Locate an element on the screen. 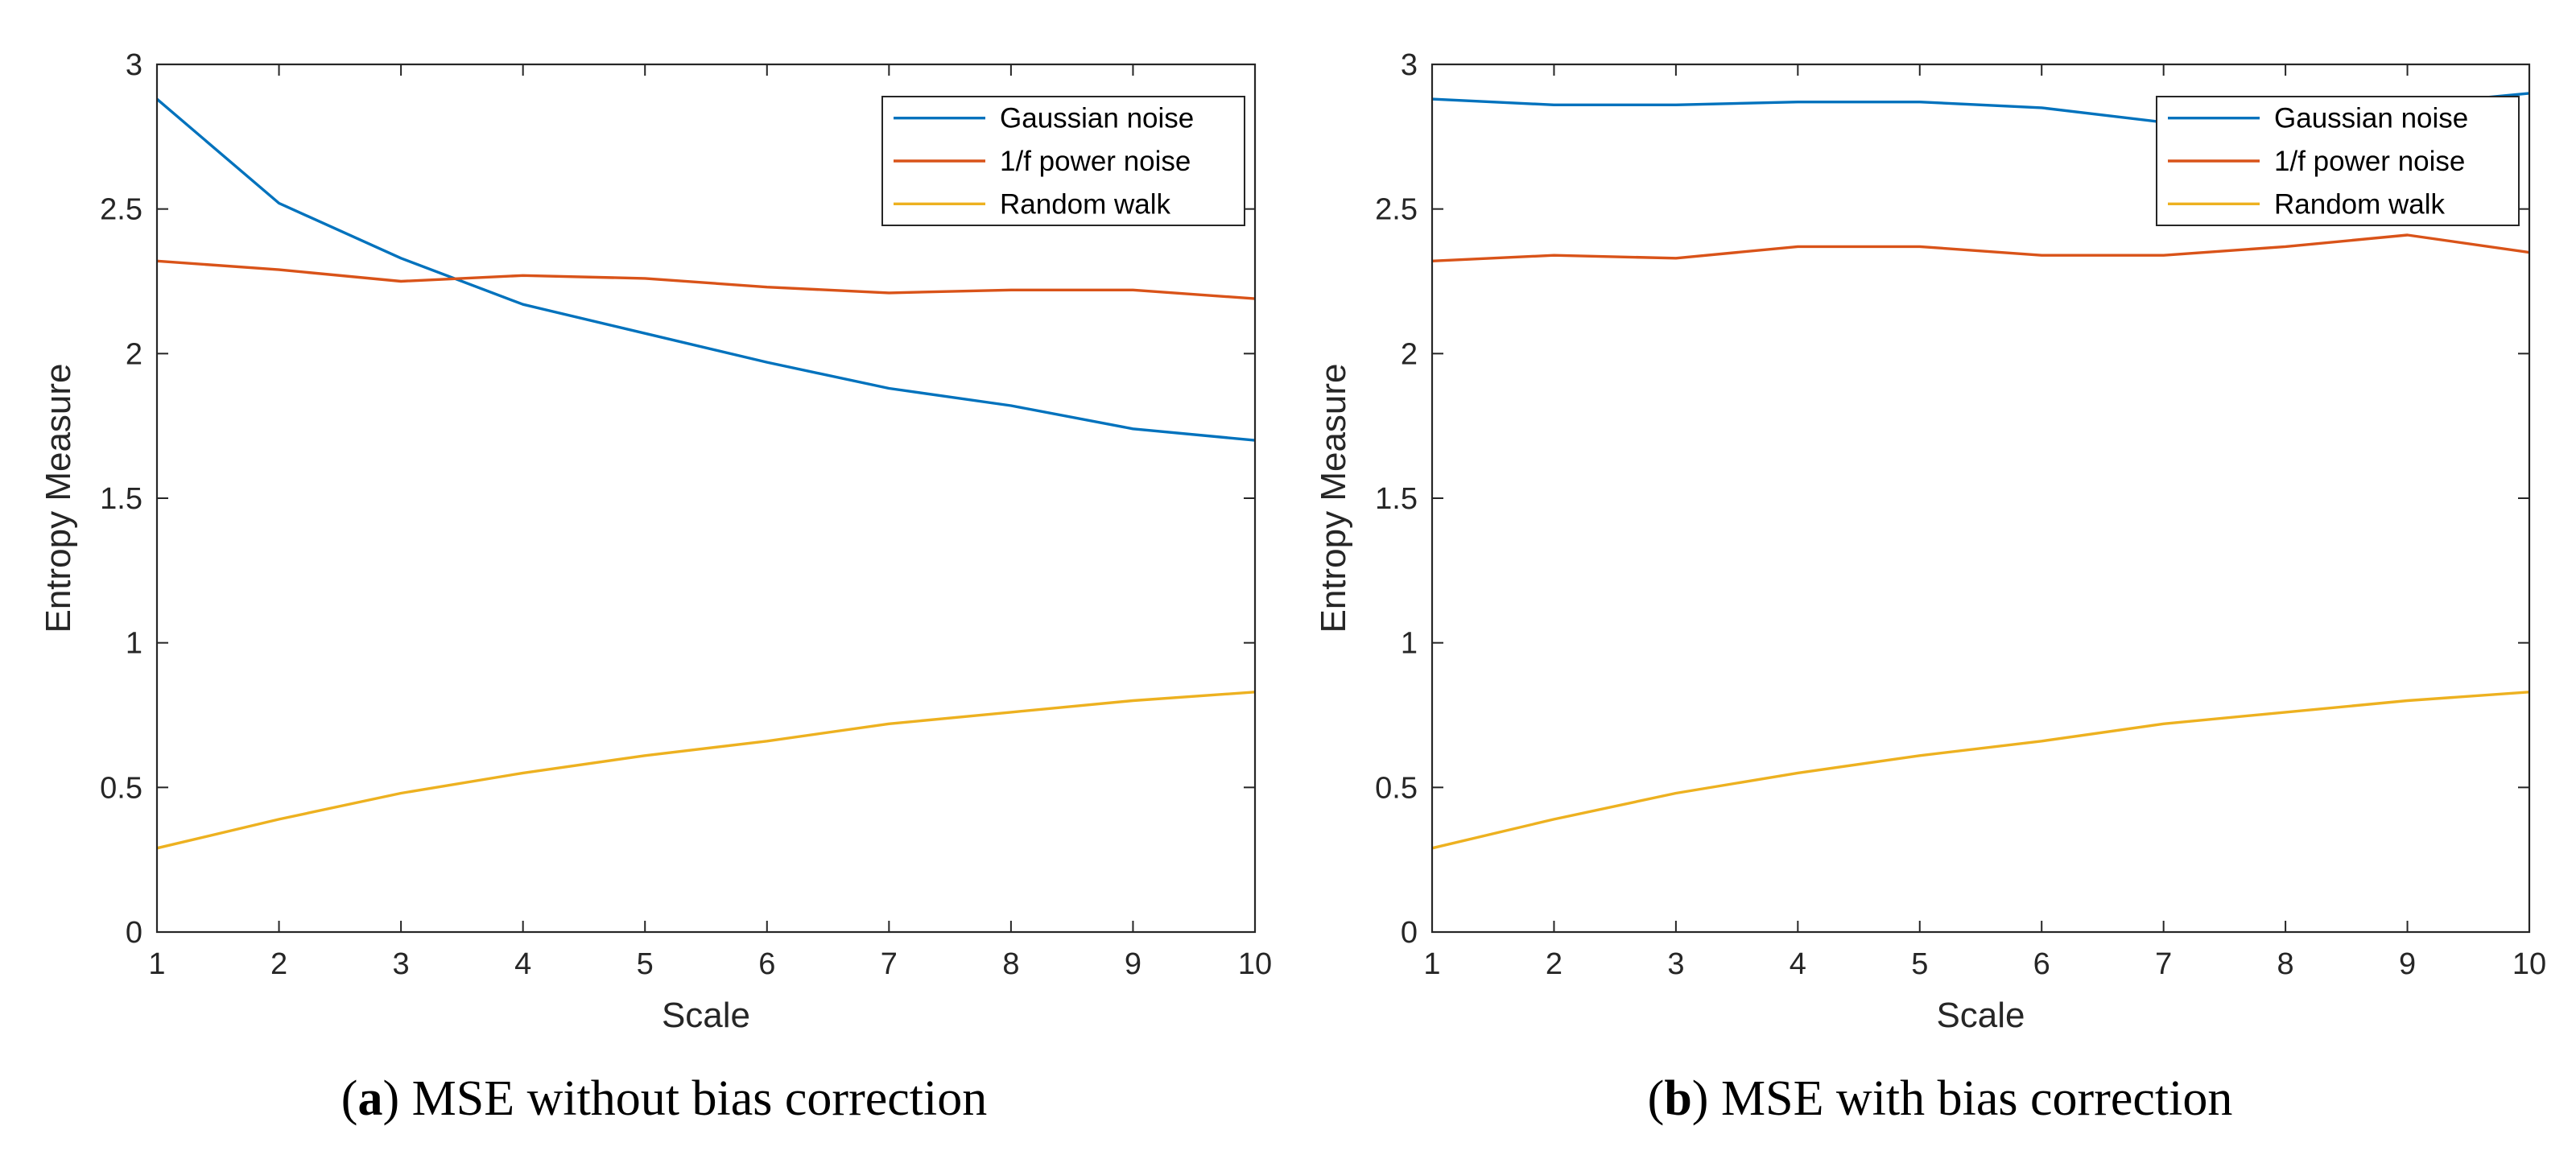 The width and height of the screenshot is (2576, 1159). chart-b-xtick-label: 4 is located at coordinates (1798, 964).